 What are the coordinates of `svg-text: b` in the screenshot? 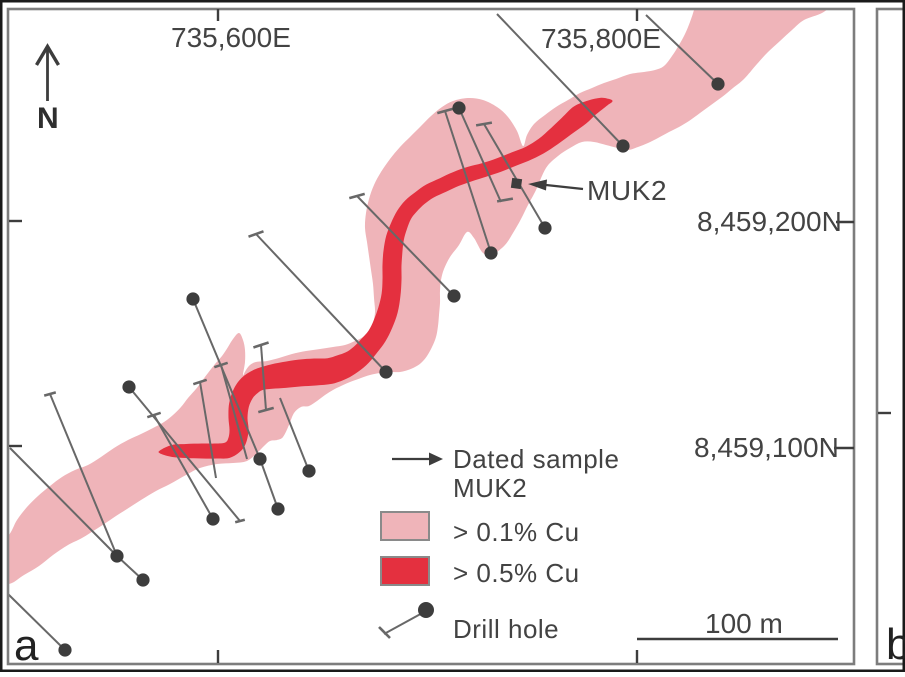 It's located at (895, 644).